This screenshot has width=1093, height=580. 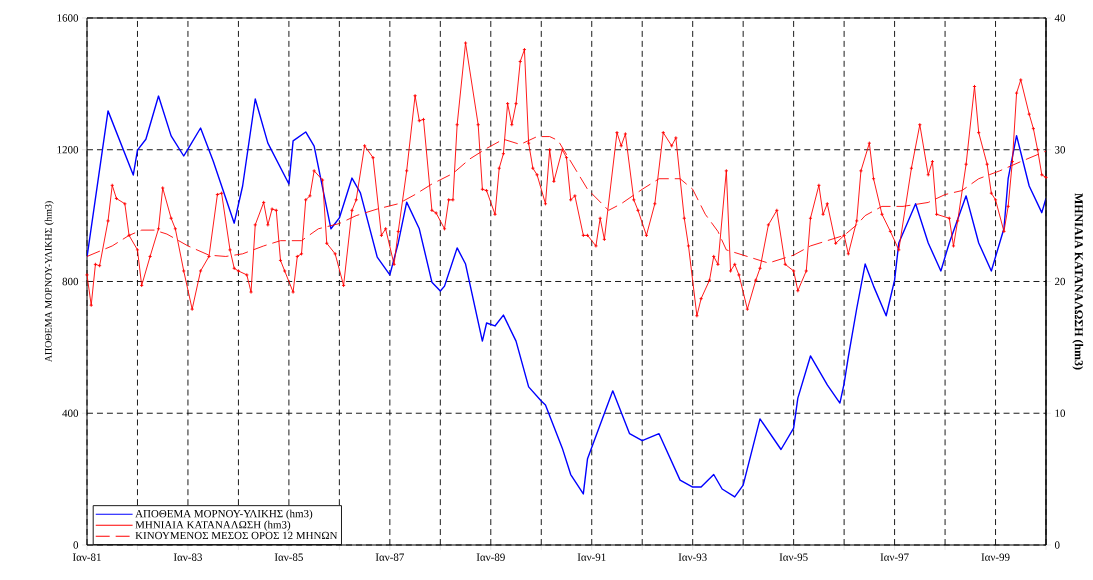 I want to click on x-tick-label: Ιαν-89, so click(x=490, y=557).